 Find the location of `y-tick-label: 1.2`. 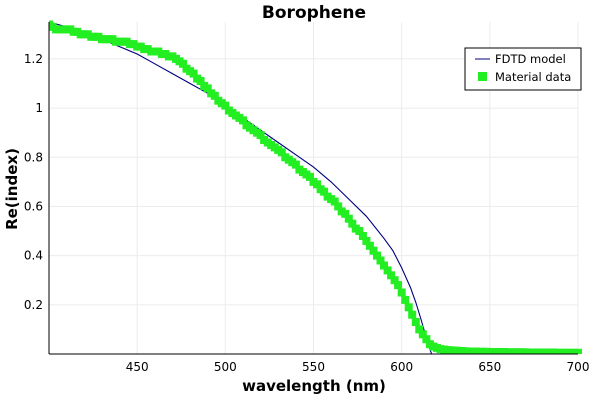

y-tick-label: 1.2 is located at coordinates (33, 59).